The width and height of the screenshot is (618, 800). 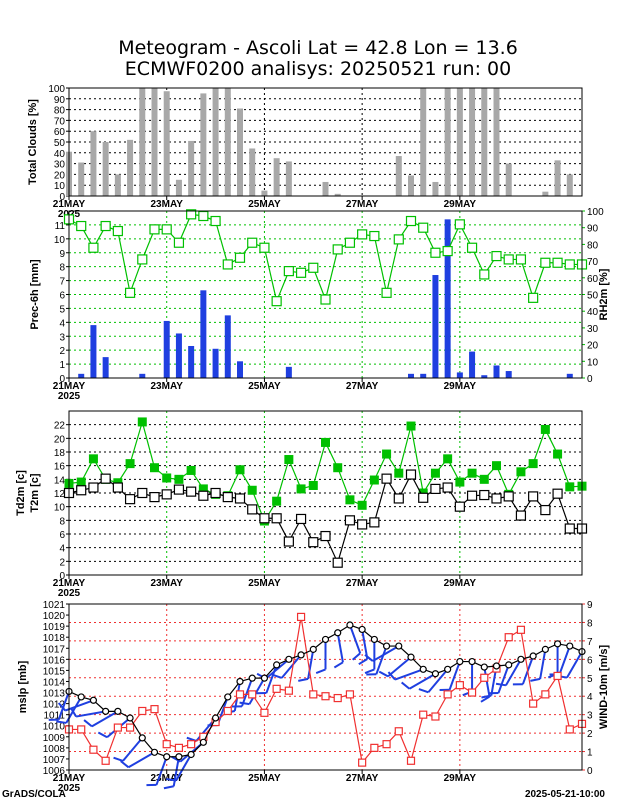 I want to click on footer-left: GrADS/COLA, so click(x=34, y=794).